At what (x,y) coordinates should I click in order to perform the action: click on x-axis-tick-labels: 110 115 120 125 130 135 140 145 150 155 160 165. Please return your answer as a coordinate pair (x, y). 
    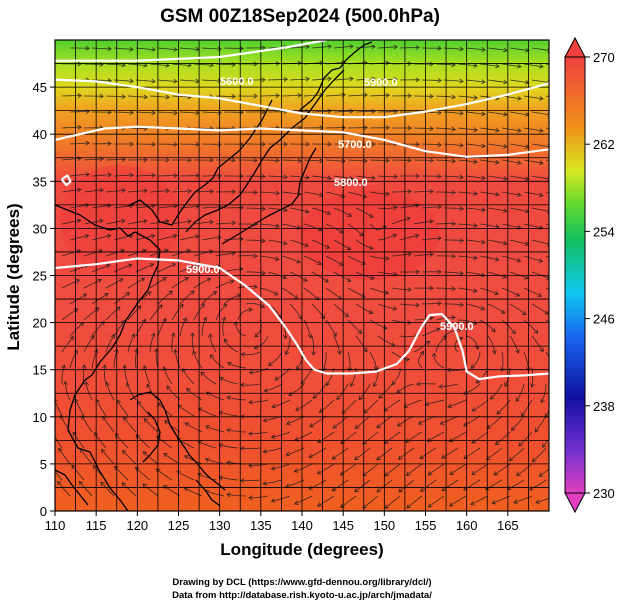
    Looking at the image, I should click on (282, 525).